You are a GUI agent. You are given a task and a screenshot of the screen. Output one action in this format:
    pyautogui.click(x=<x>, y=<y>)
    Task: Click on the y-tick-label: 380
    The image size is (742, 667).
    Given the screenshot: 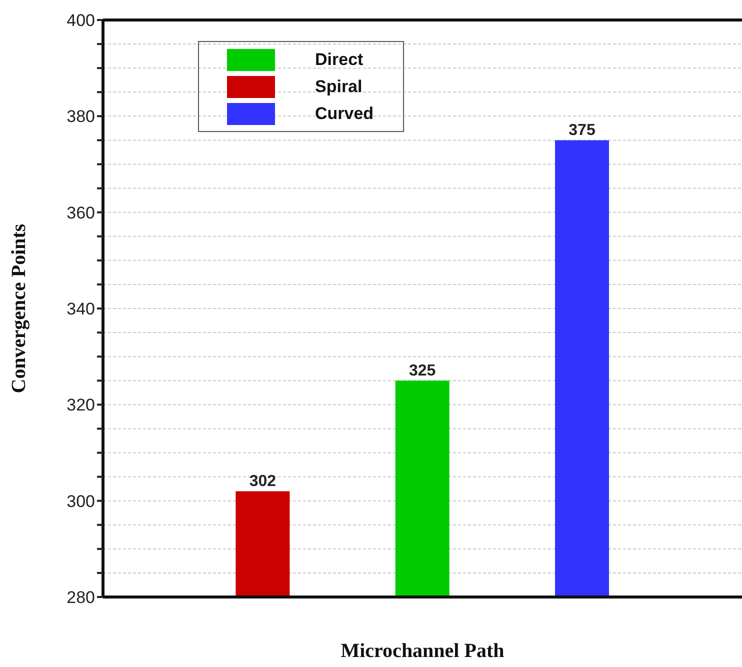 What is the action you would take?
    pyautogui.click(x=80, y=116)
    